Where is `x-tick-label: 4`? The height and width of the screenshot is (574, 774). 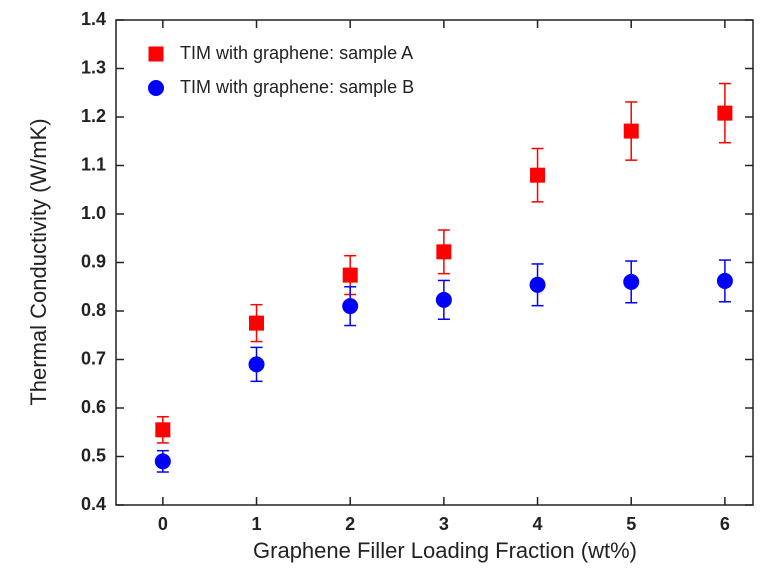
x-tick-label: 4 is located at coordinates (538, 524).